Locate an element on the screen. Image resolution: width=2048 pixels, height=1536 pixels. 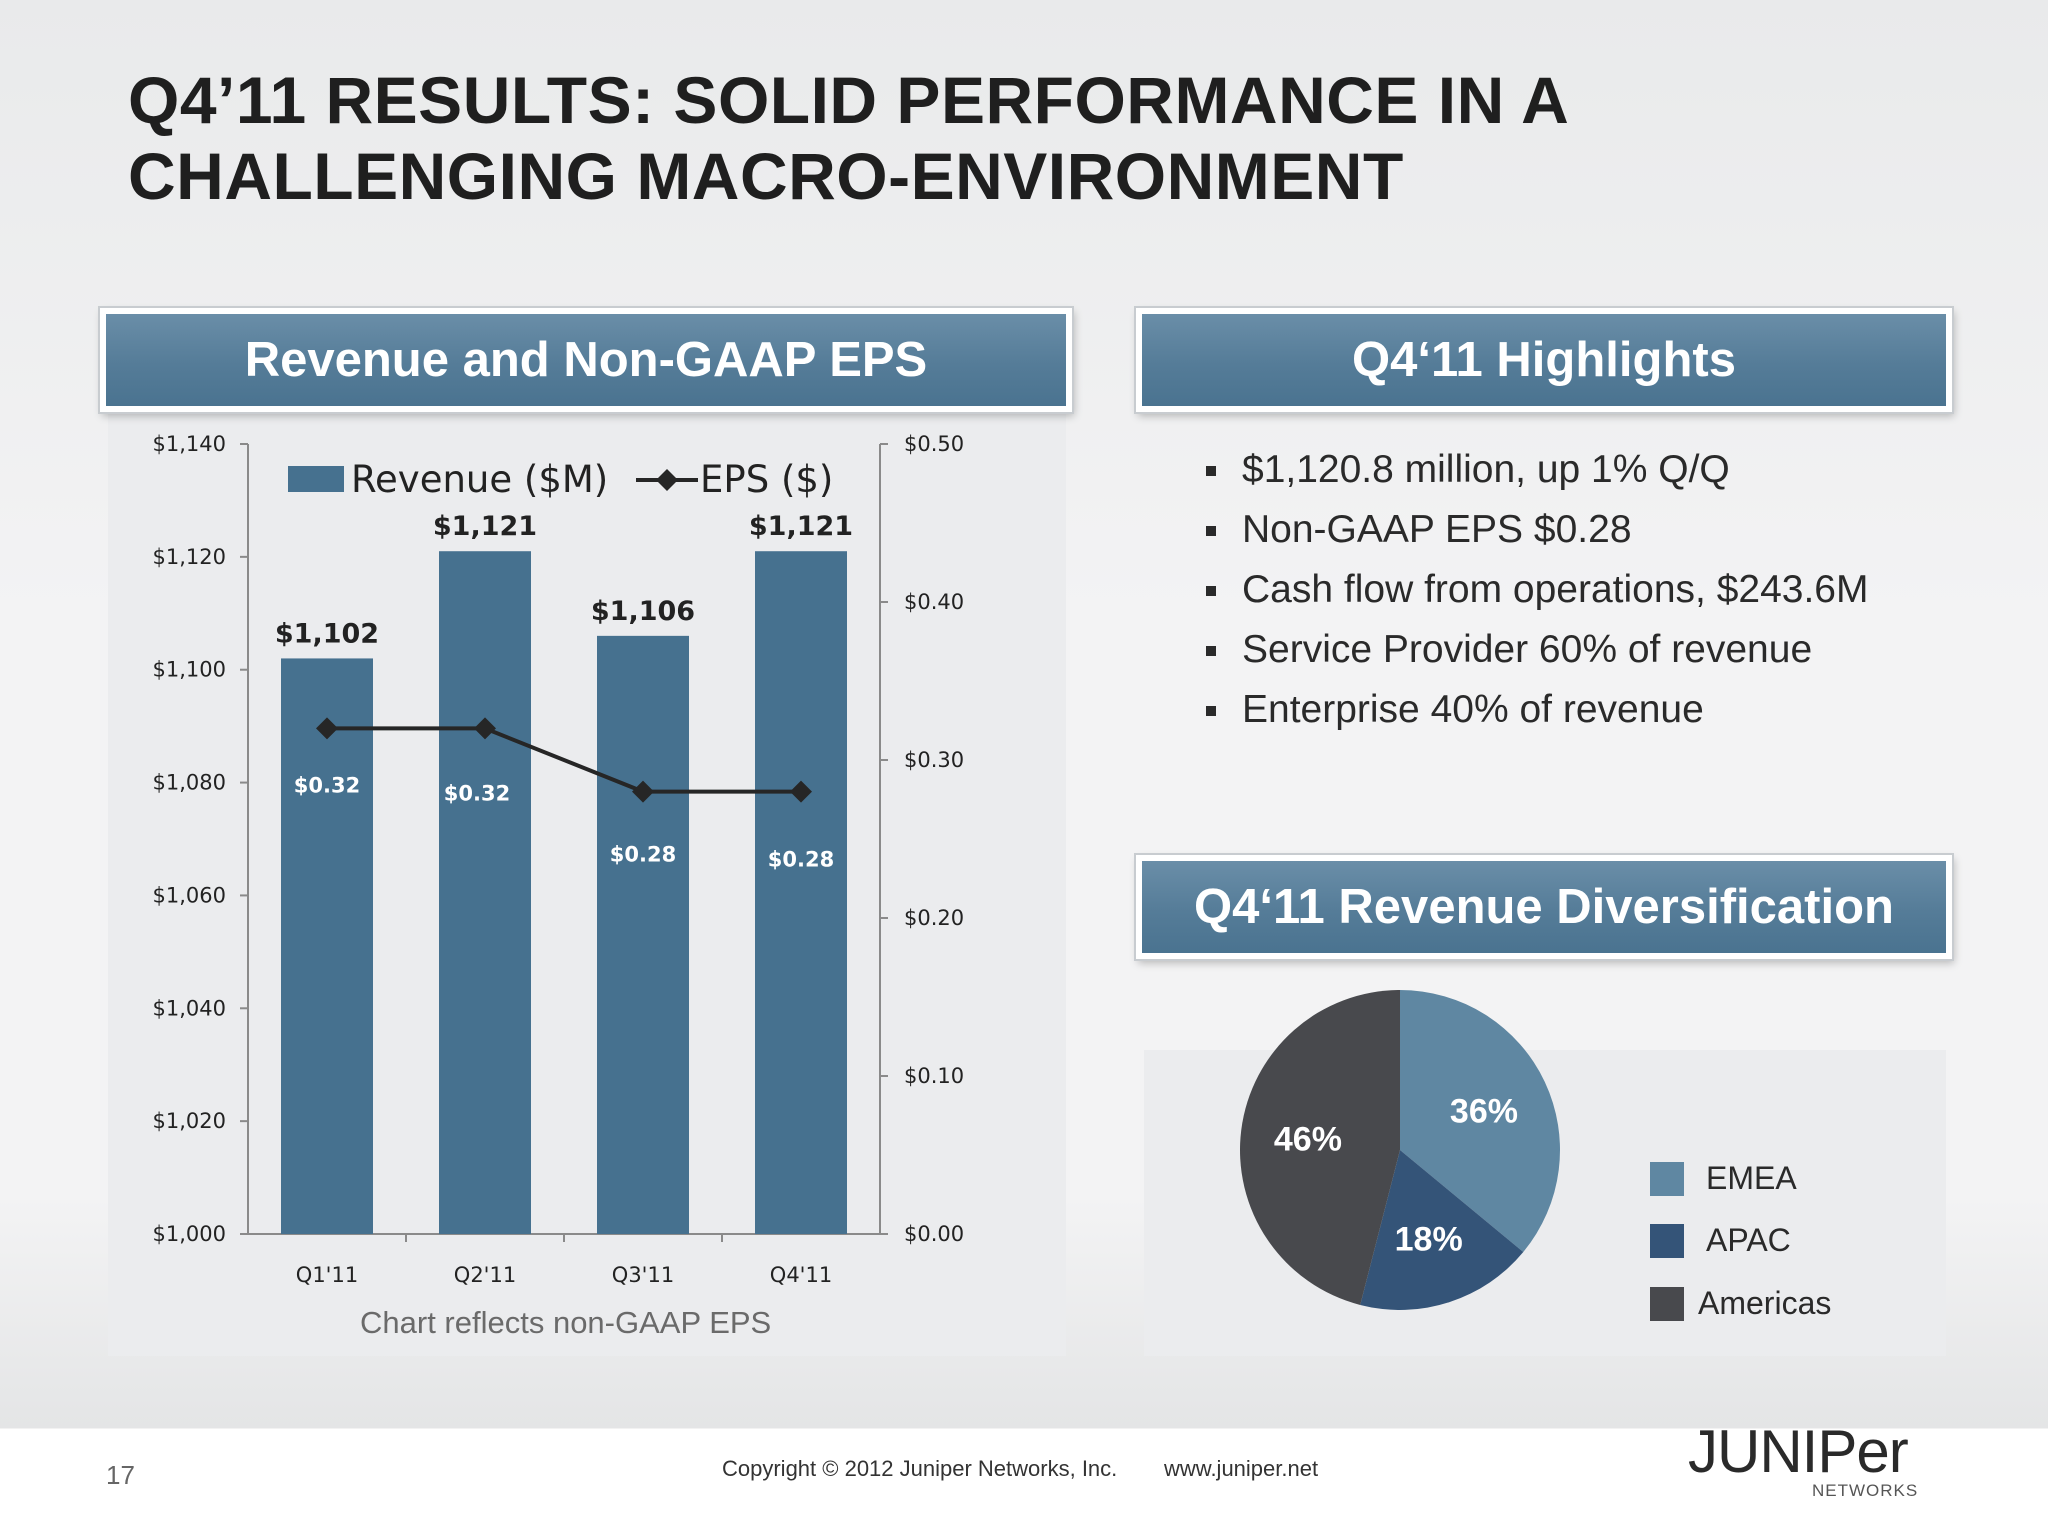
legend-eps-marker is located at coordinates (667, 480).